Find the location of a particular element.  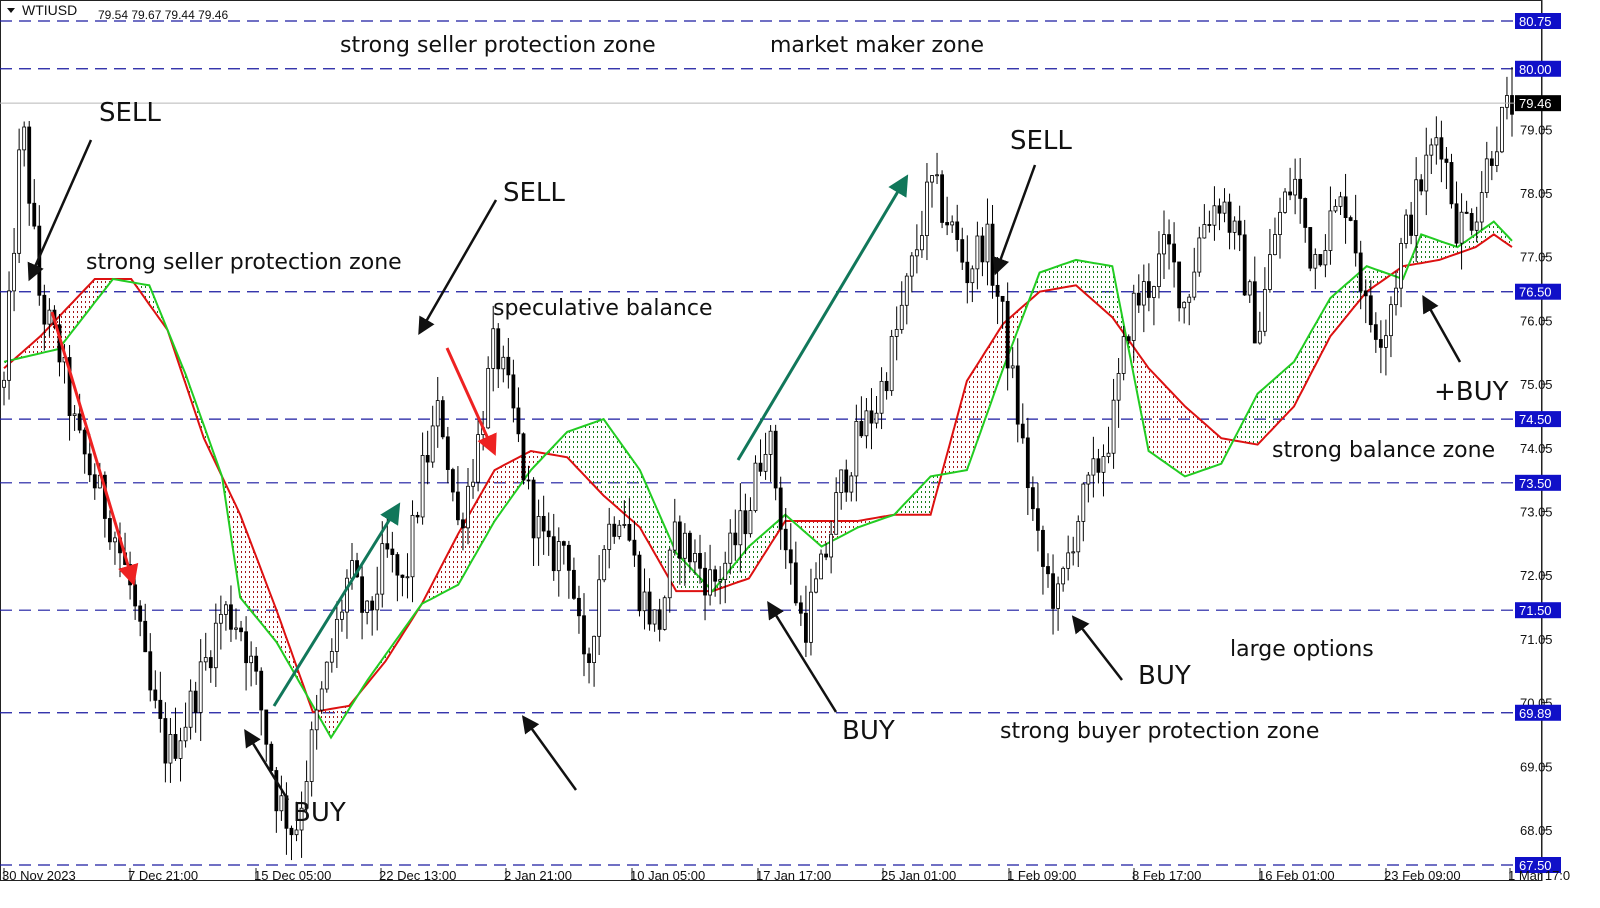

zone-label-buyer-protection: strong buyer protection zone is located at coordinates (1159, 731).